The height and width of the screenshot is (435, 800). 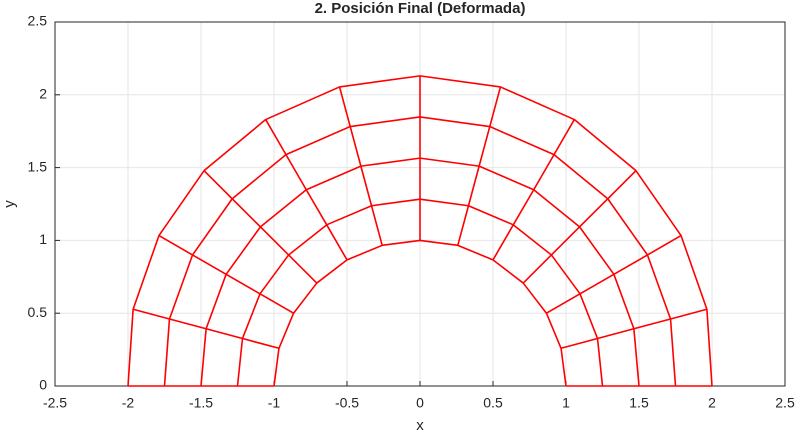 I want to click on x-tick-label: 1, so click(x=566, y=403).